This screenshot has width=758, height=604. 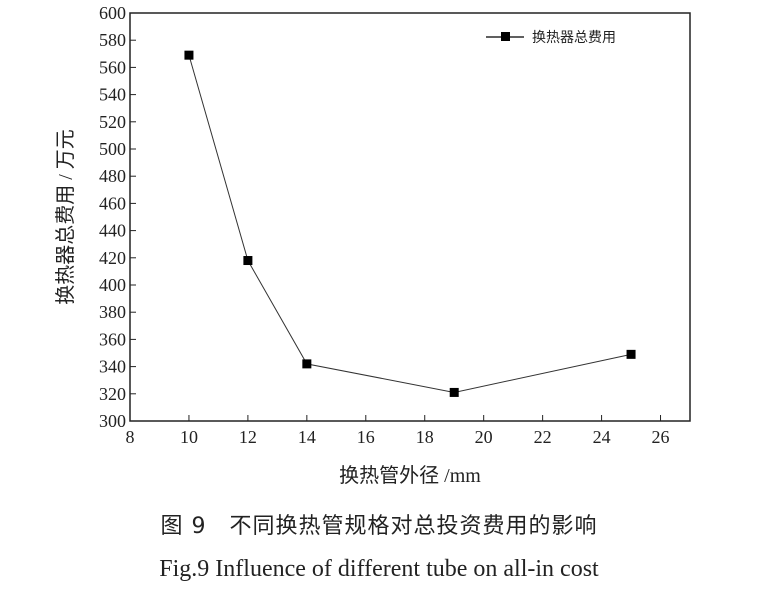 What do you see at coordinates (65, 217) in the screenshot?
I see `y-axis-label: 换热器总费用 / 万元` at bounding box center [65, 217].